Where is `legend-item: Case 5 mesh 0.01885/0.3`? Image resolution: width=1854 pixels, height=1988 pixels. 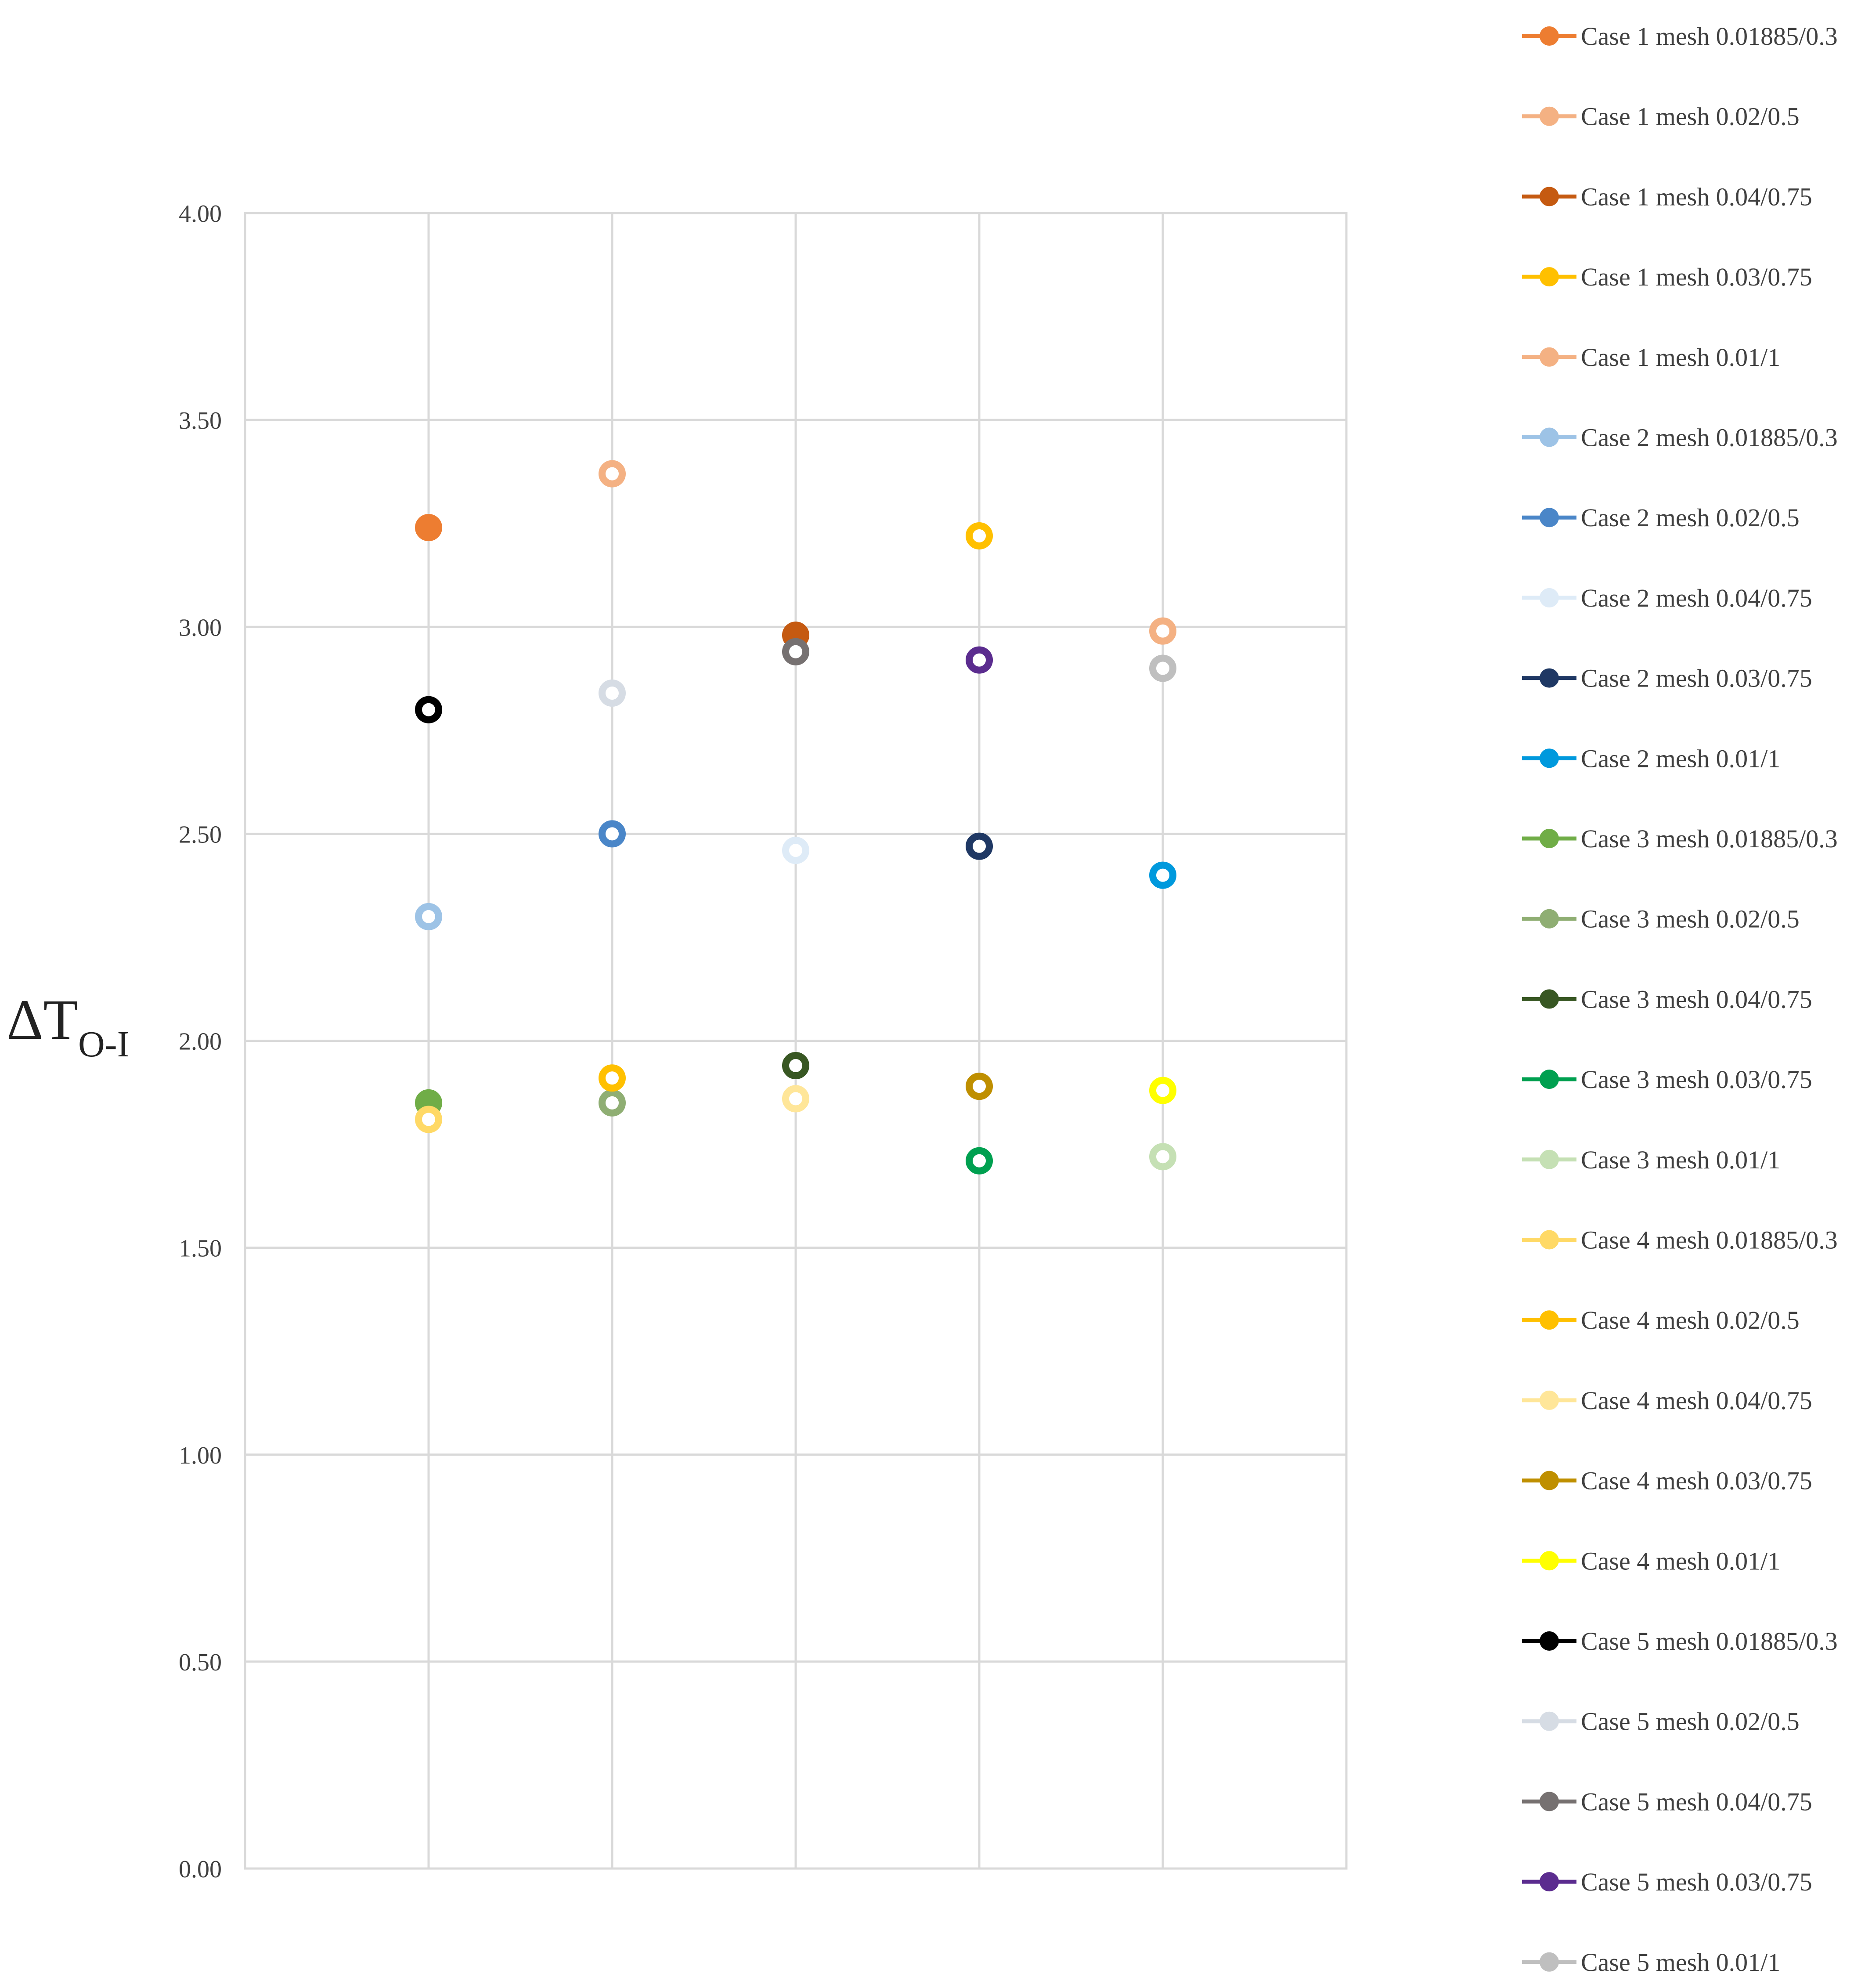 legend-item: Case 5 mesh 0.01885/0.3 is located at coordinates (1680, 1641).